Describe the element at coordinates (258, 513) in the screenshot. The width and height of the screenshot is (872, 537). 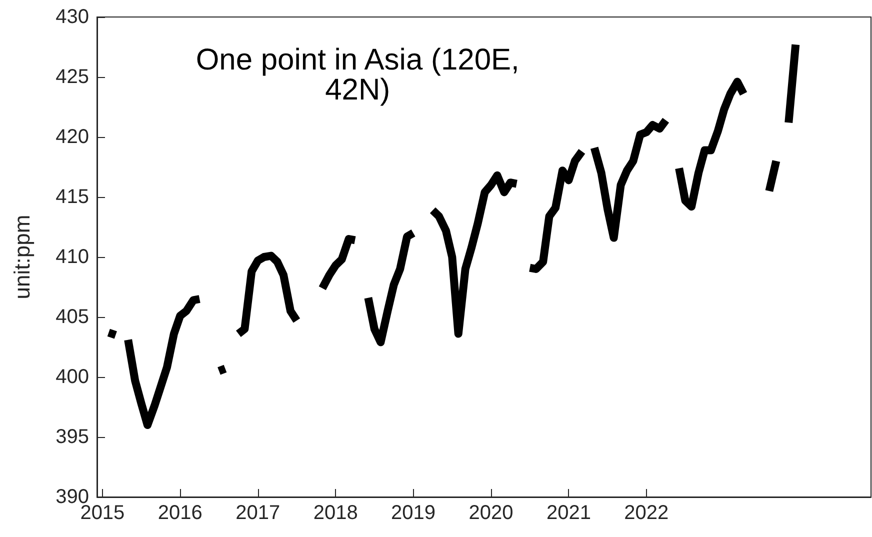
I see `x-tick-label: 2017` at that location.